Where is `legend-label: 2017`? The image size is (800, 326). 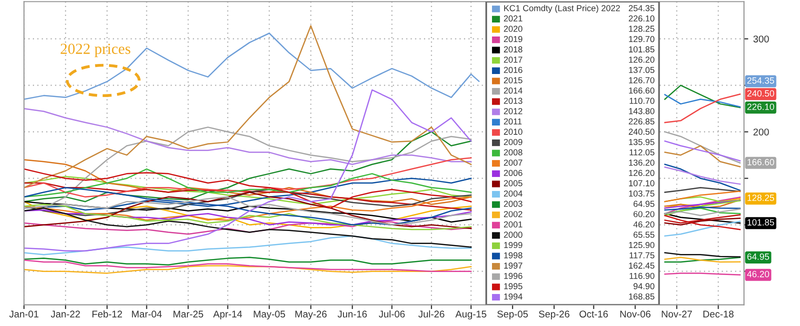
legend-label: 2017 is located at coordinates (513, 59).